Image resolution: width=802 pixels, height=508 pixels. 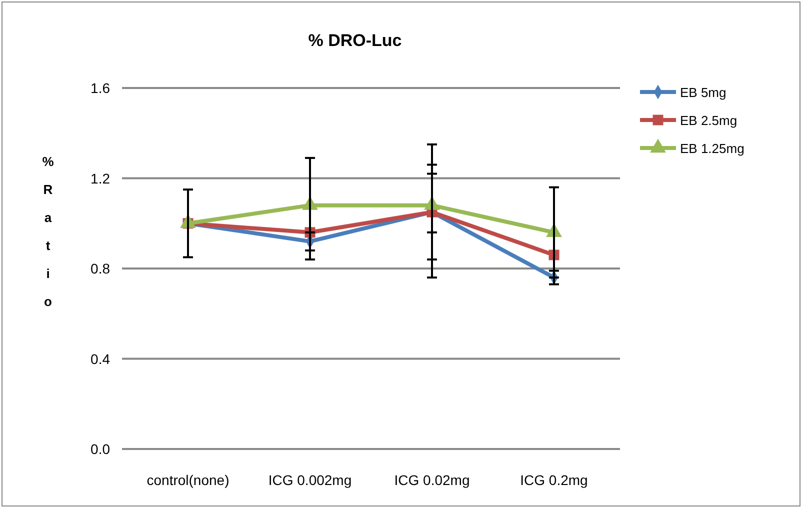 I want to click on y-tick-label: 0.4, so click(x=100, y=358).